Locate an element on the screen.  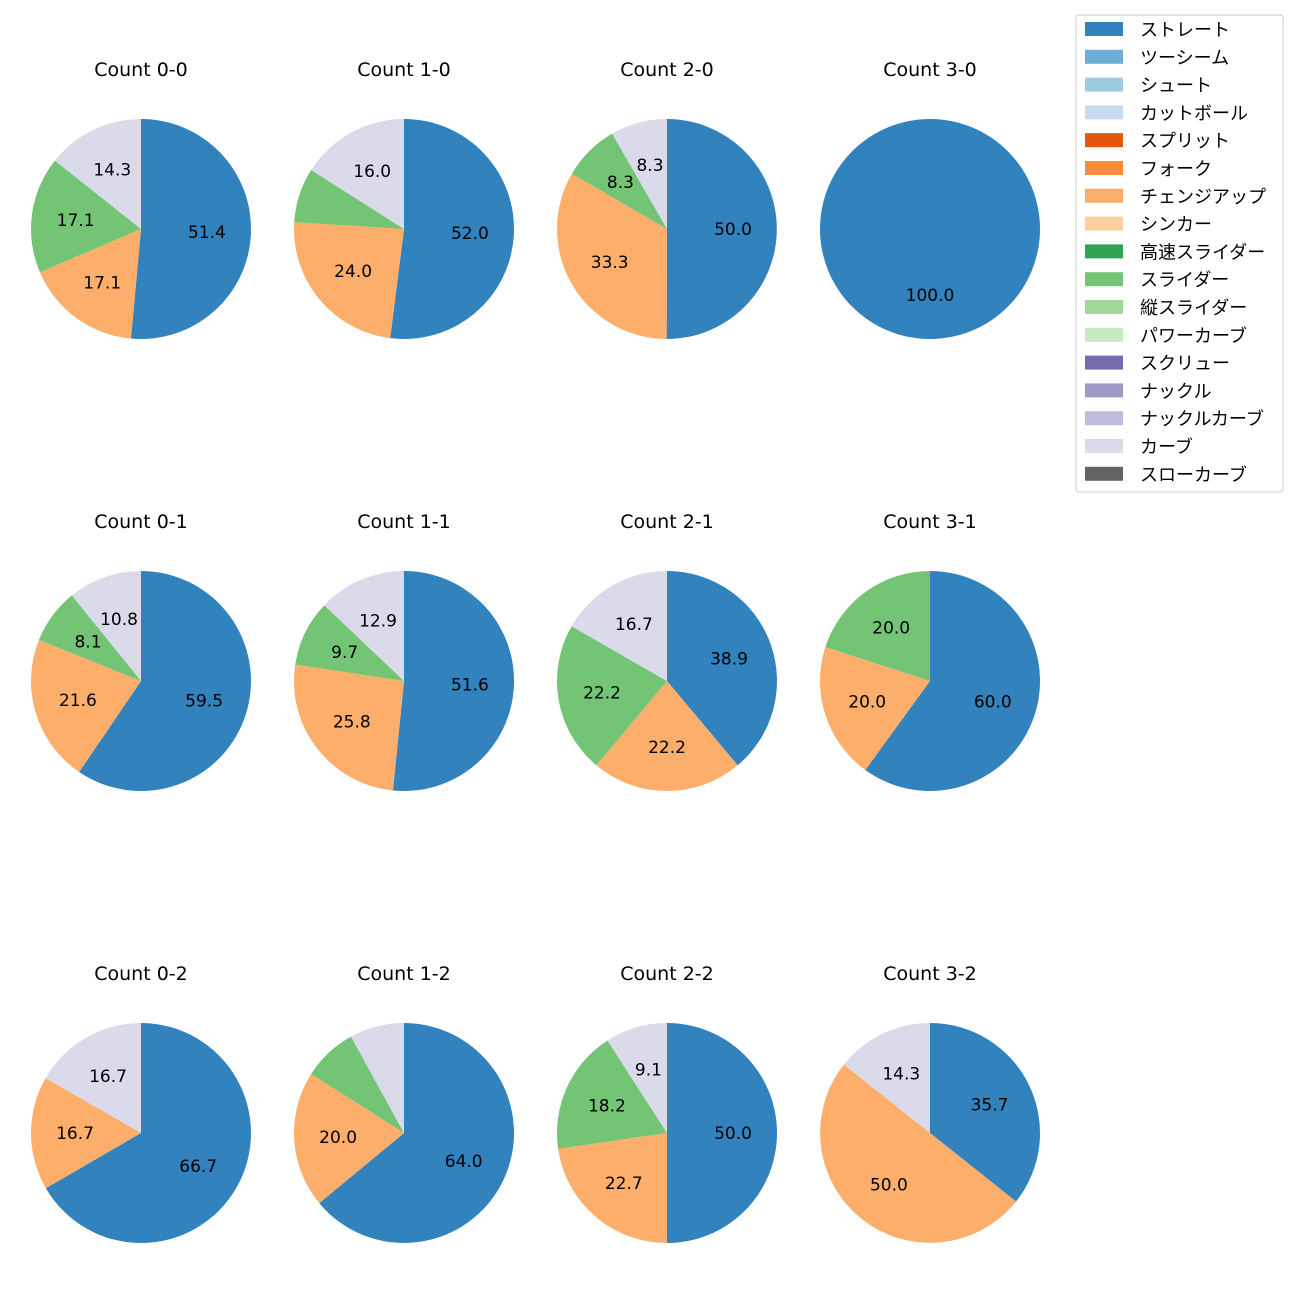
chart-title: Count 0-1 is located at coordinates (141, 522).